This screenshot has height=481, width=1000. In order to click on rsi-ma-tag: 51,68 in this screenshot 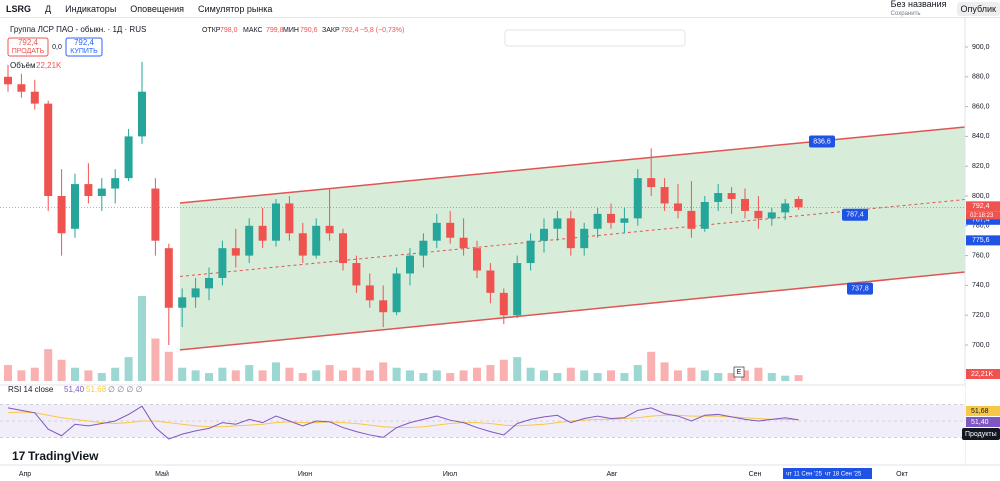, I will do `click(980, 411)`.